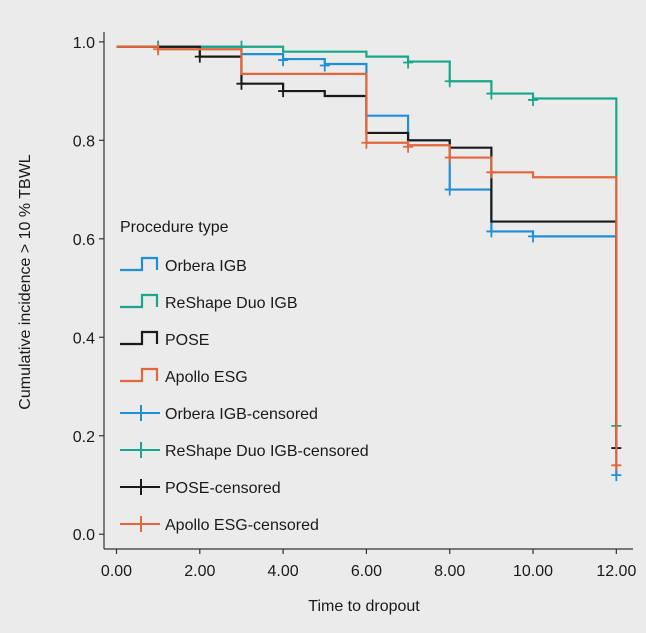  I want to click on x-tick-label: 8.00, so click(449, 571).